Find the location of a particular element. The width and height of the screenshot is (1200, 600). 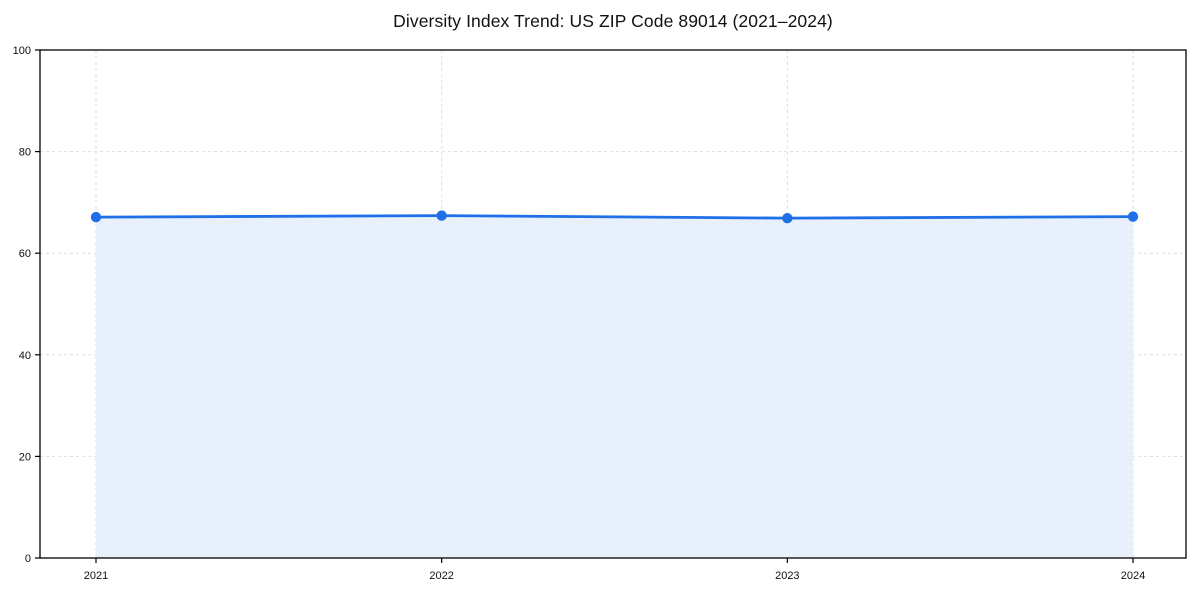

data-point-2022 is located at coordinates (441, 215).